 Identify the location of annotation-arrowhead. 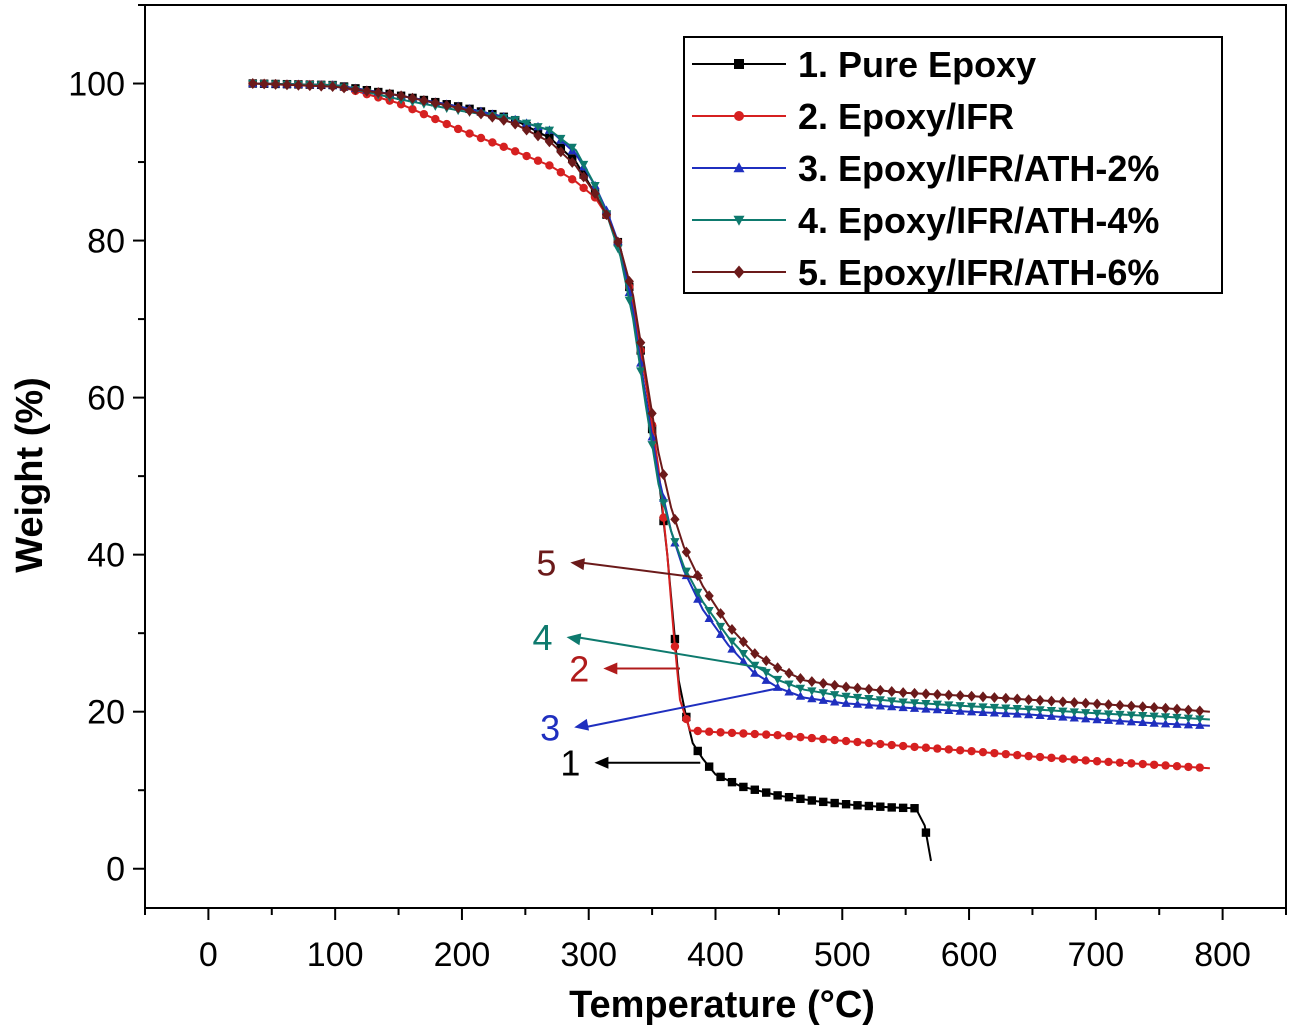
(610, 668).